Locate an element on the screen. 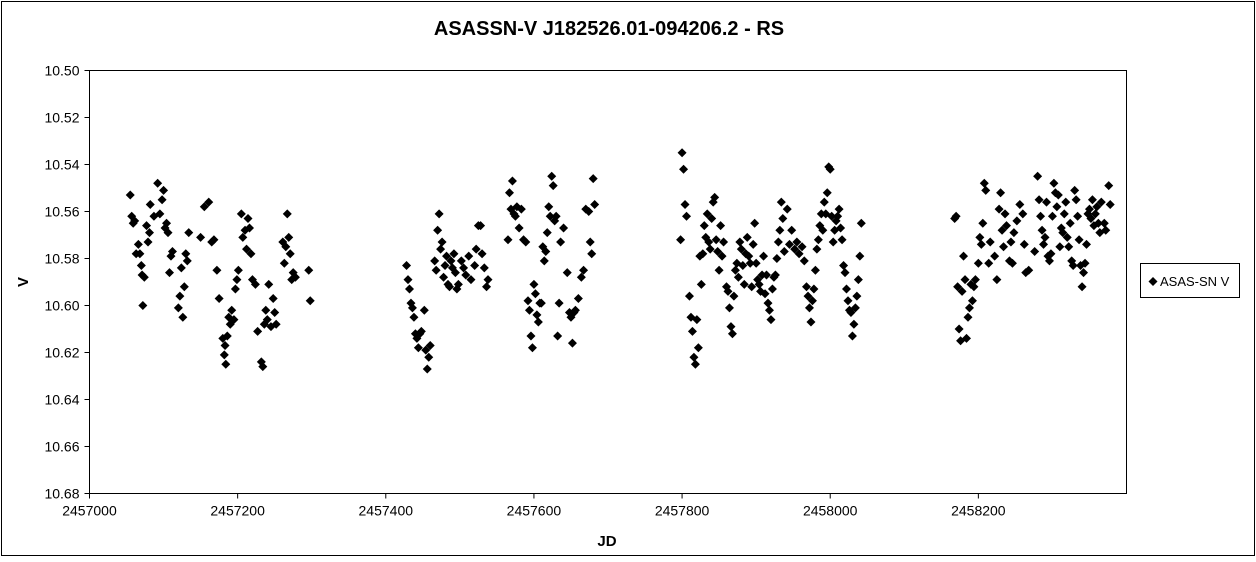 Image resolution: width=1256 pixels, height=562 pixels. x-axis-label: JD is located at coordinates (606, 541).